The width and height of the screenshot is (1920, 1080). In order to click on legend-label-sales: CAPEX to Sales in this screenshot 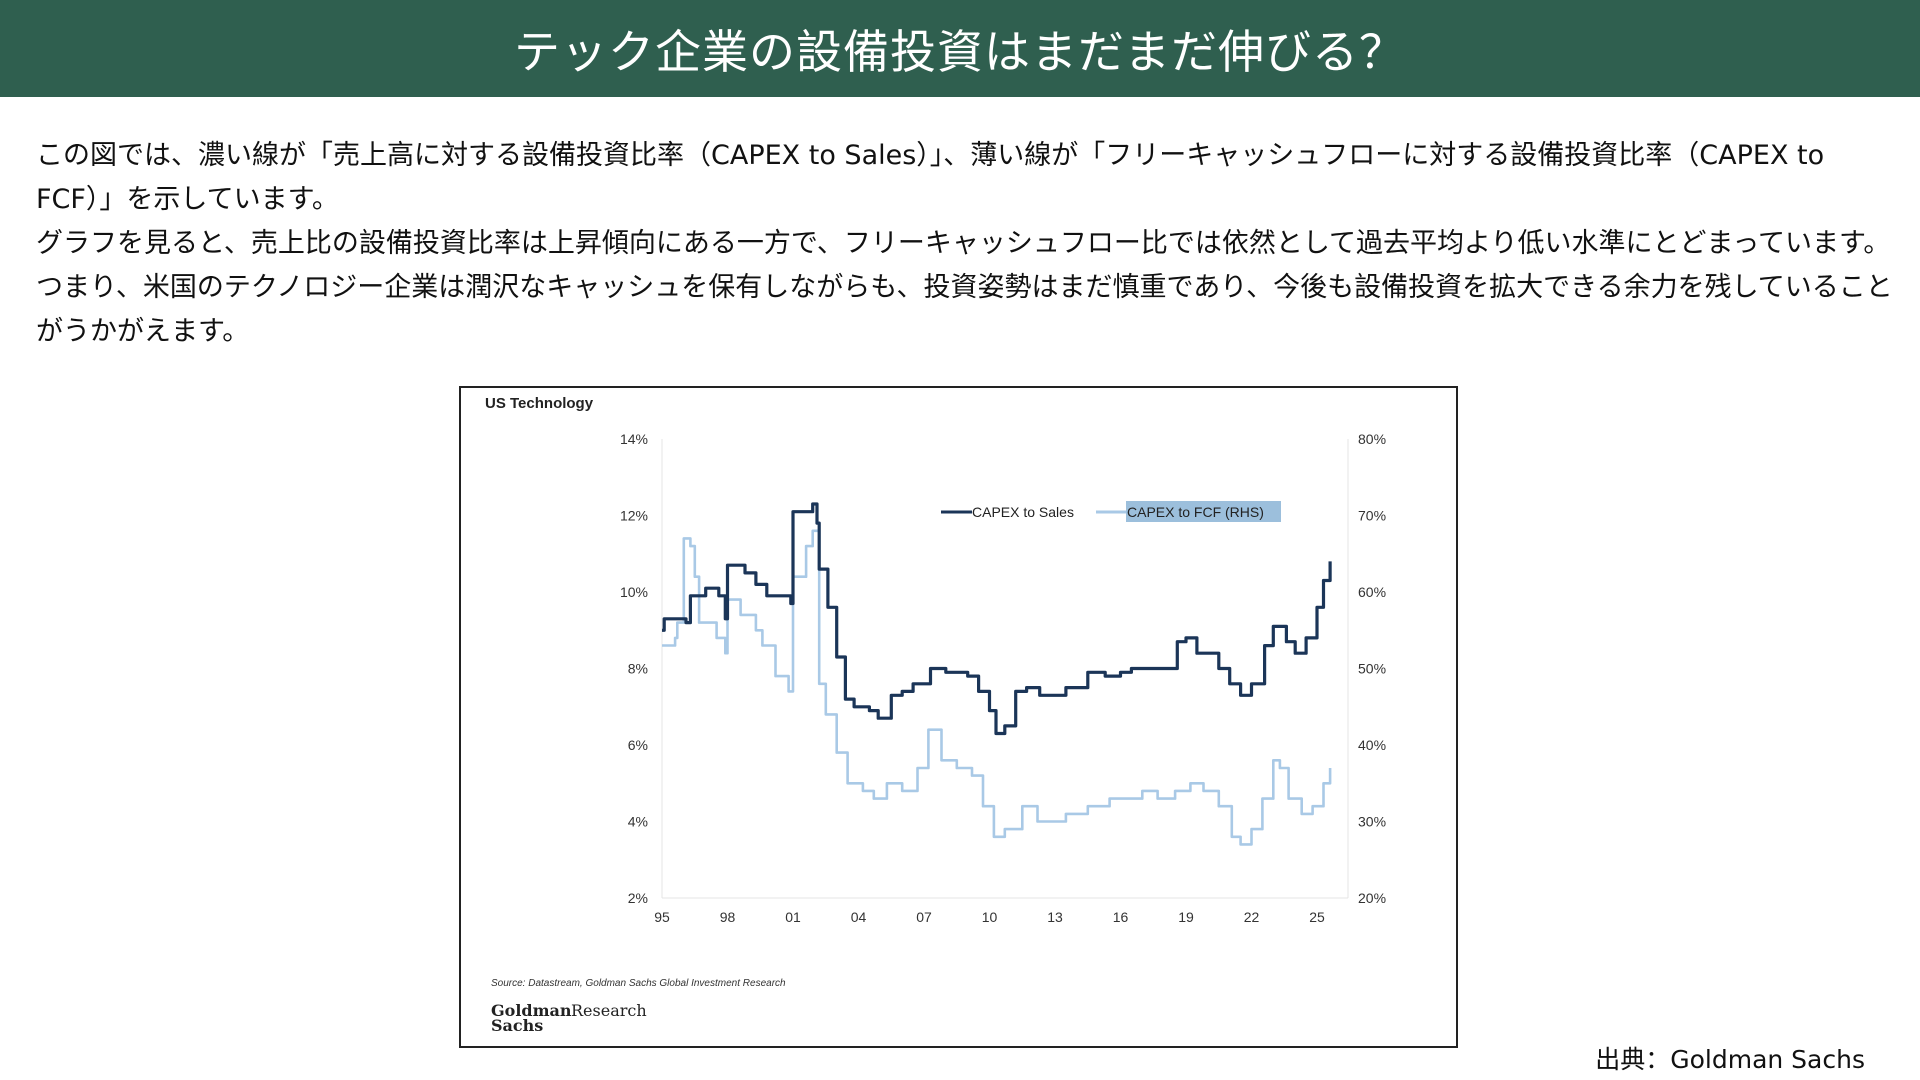, I will do `click(1023, 512)`.